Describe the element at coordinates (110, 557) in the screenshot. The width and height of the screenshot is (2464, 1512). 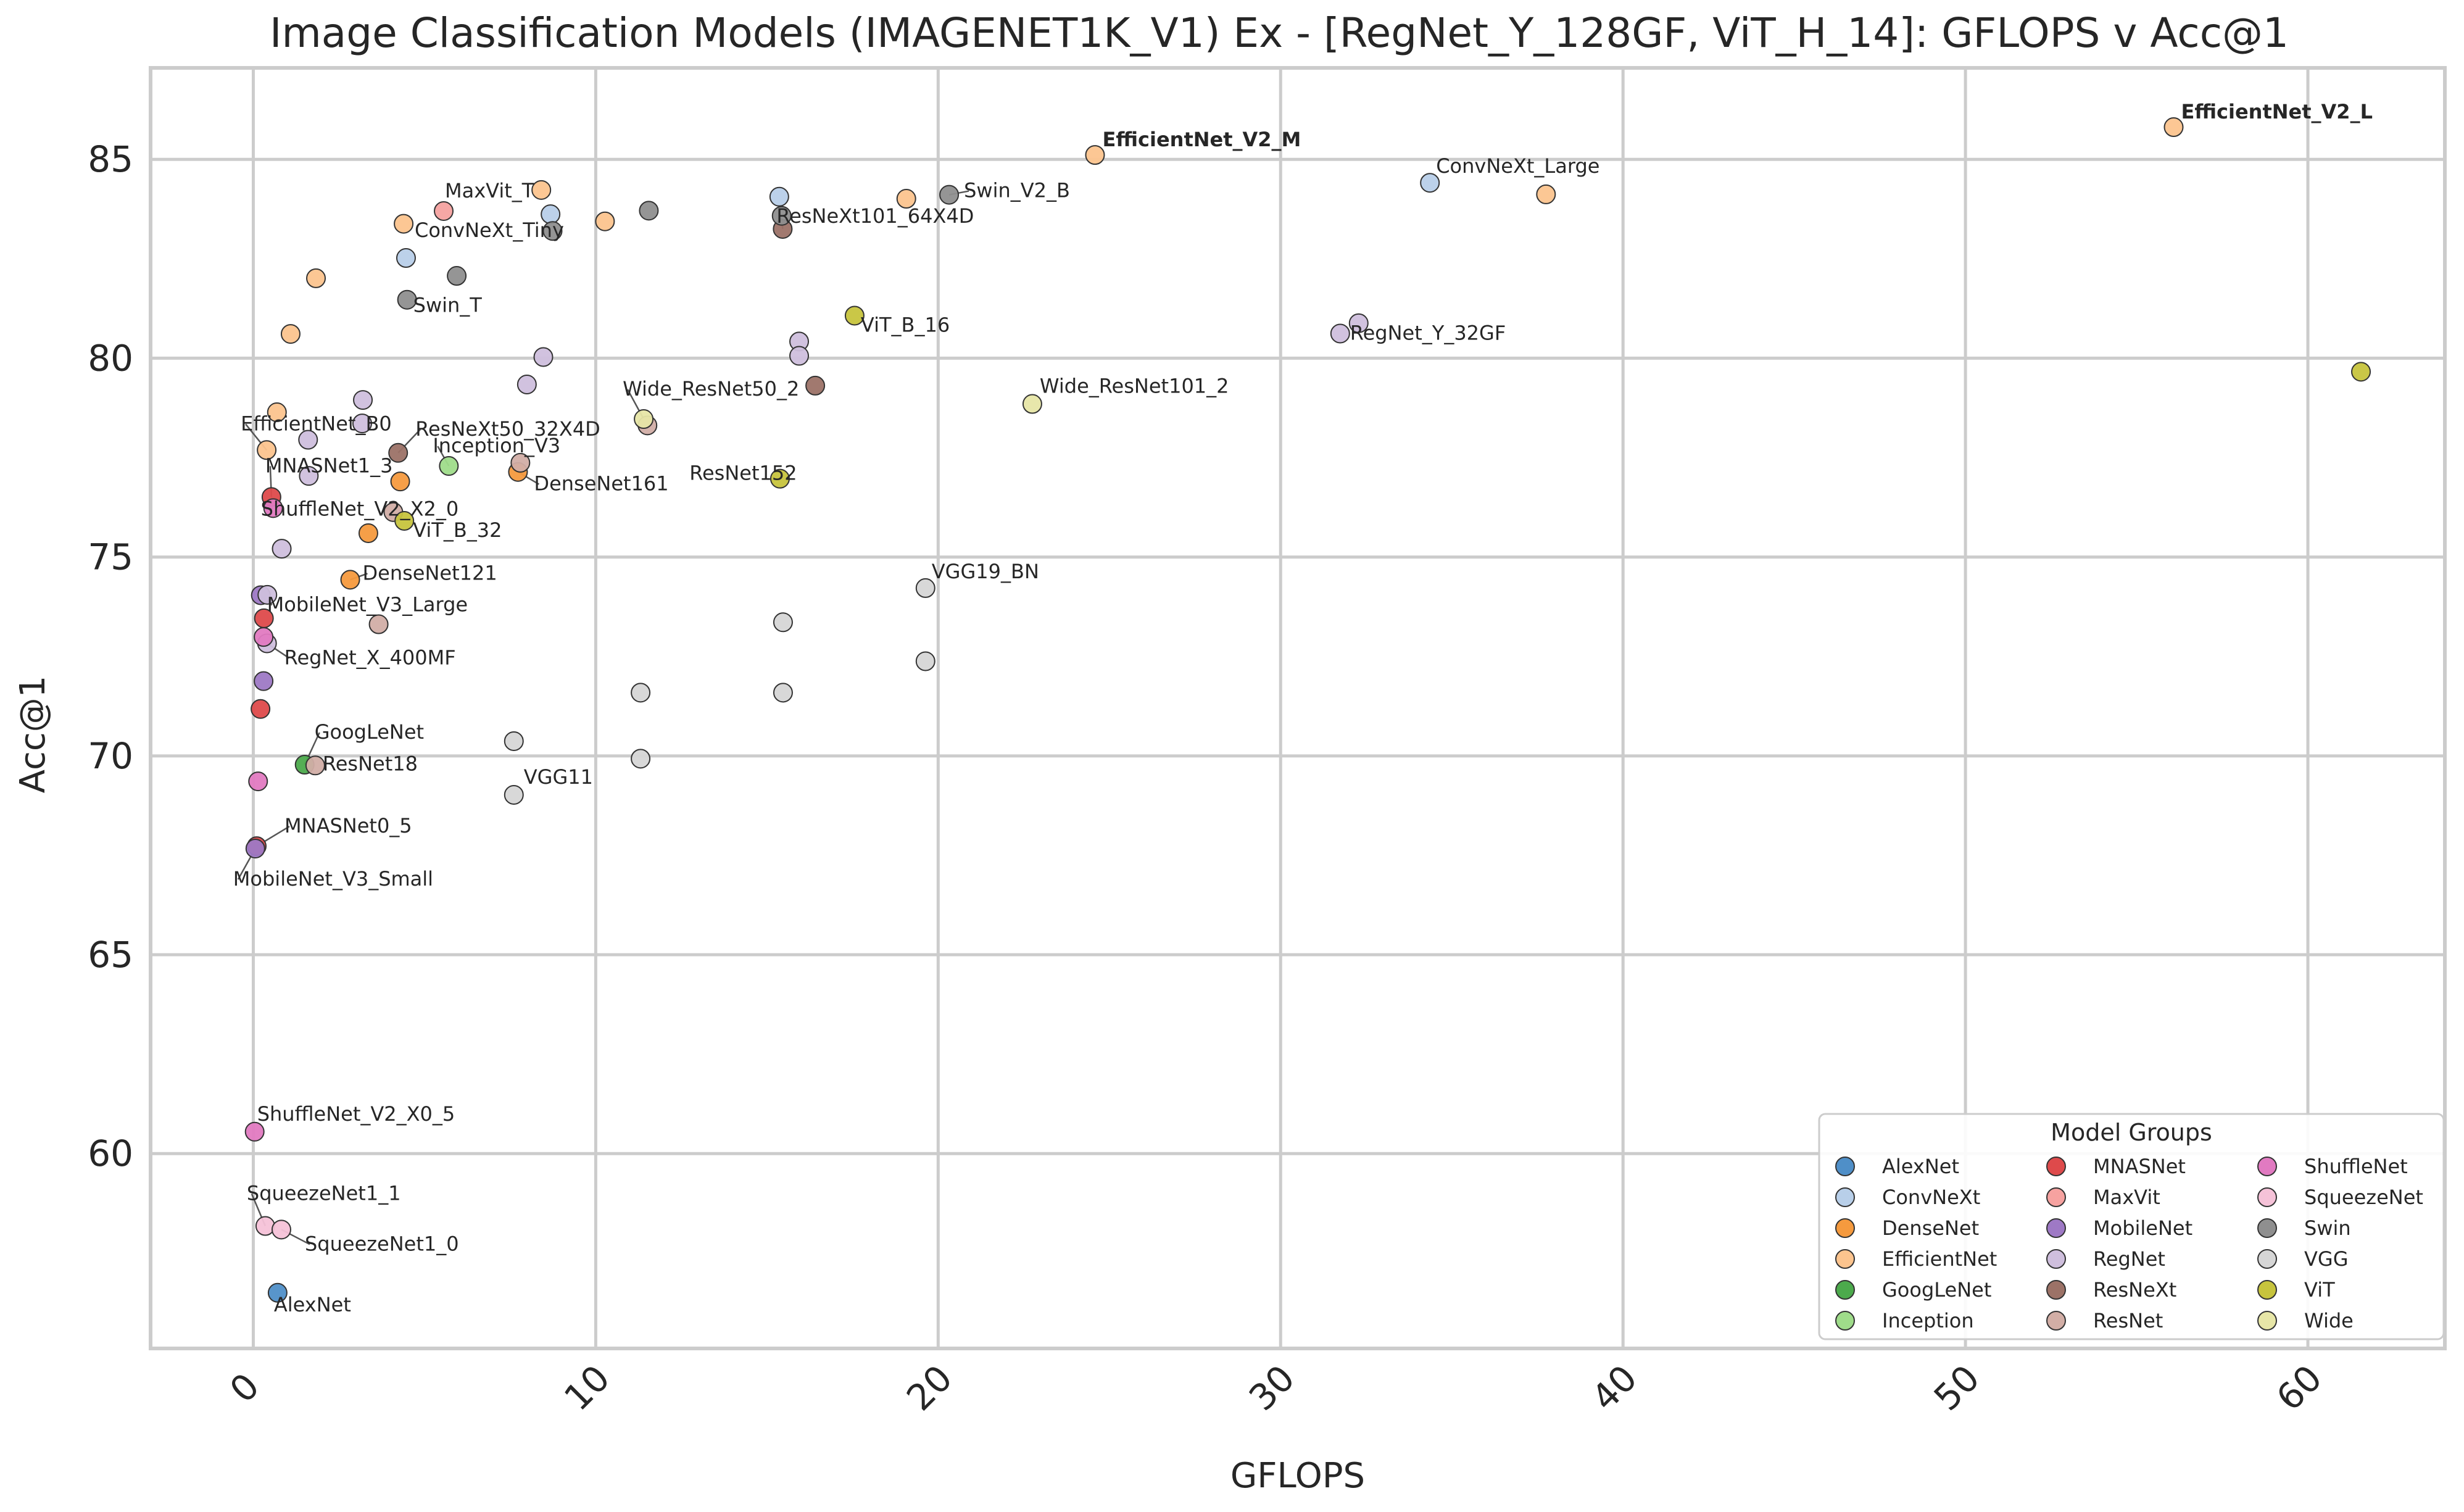
I see `y-tick-label: 75` at that location.